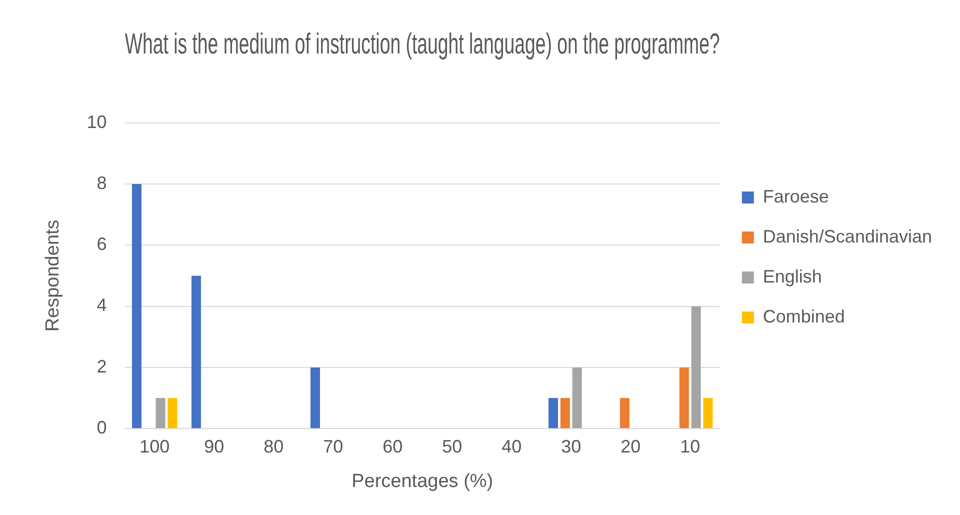 This screenshot has width=960, height=515. Describe the element at coordinates (847, 236) in the screenshot. I see `legend-label: Danish/Scandinavian` at that location.